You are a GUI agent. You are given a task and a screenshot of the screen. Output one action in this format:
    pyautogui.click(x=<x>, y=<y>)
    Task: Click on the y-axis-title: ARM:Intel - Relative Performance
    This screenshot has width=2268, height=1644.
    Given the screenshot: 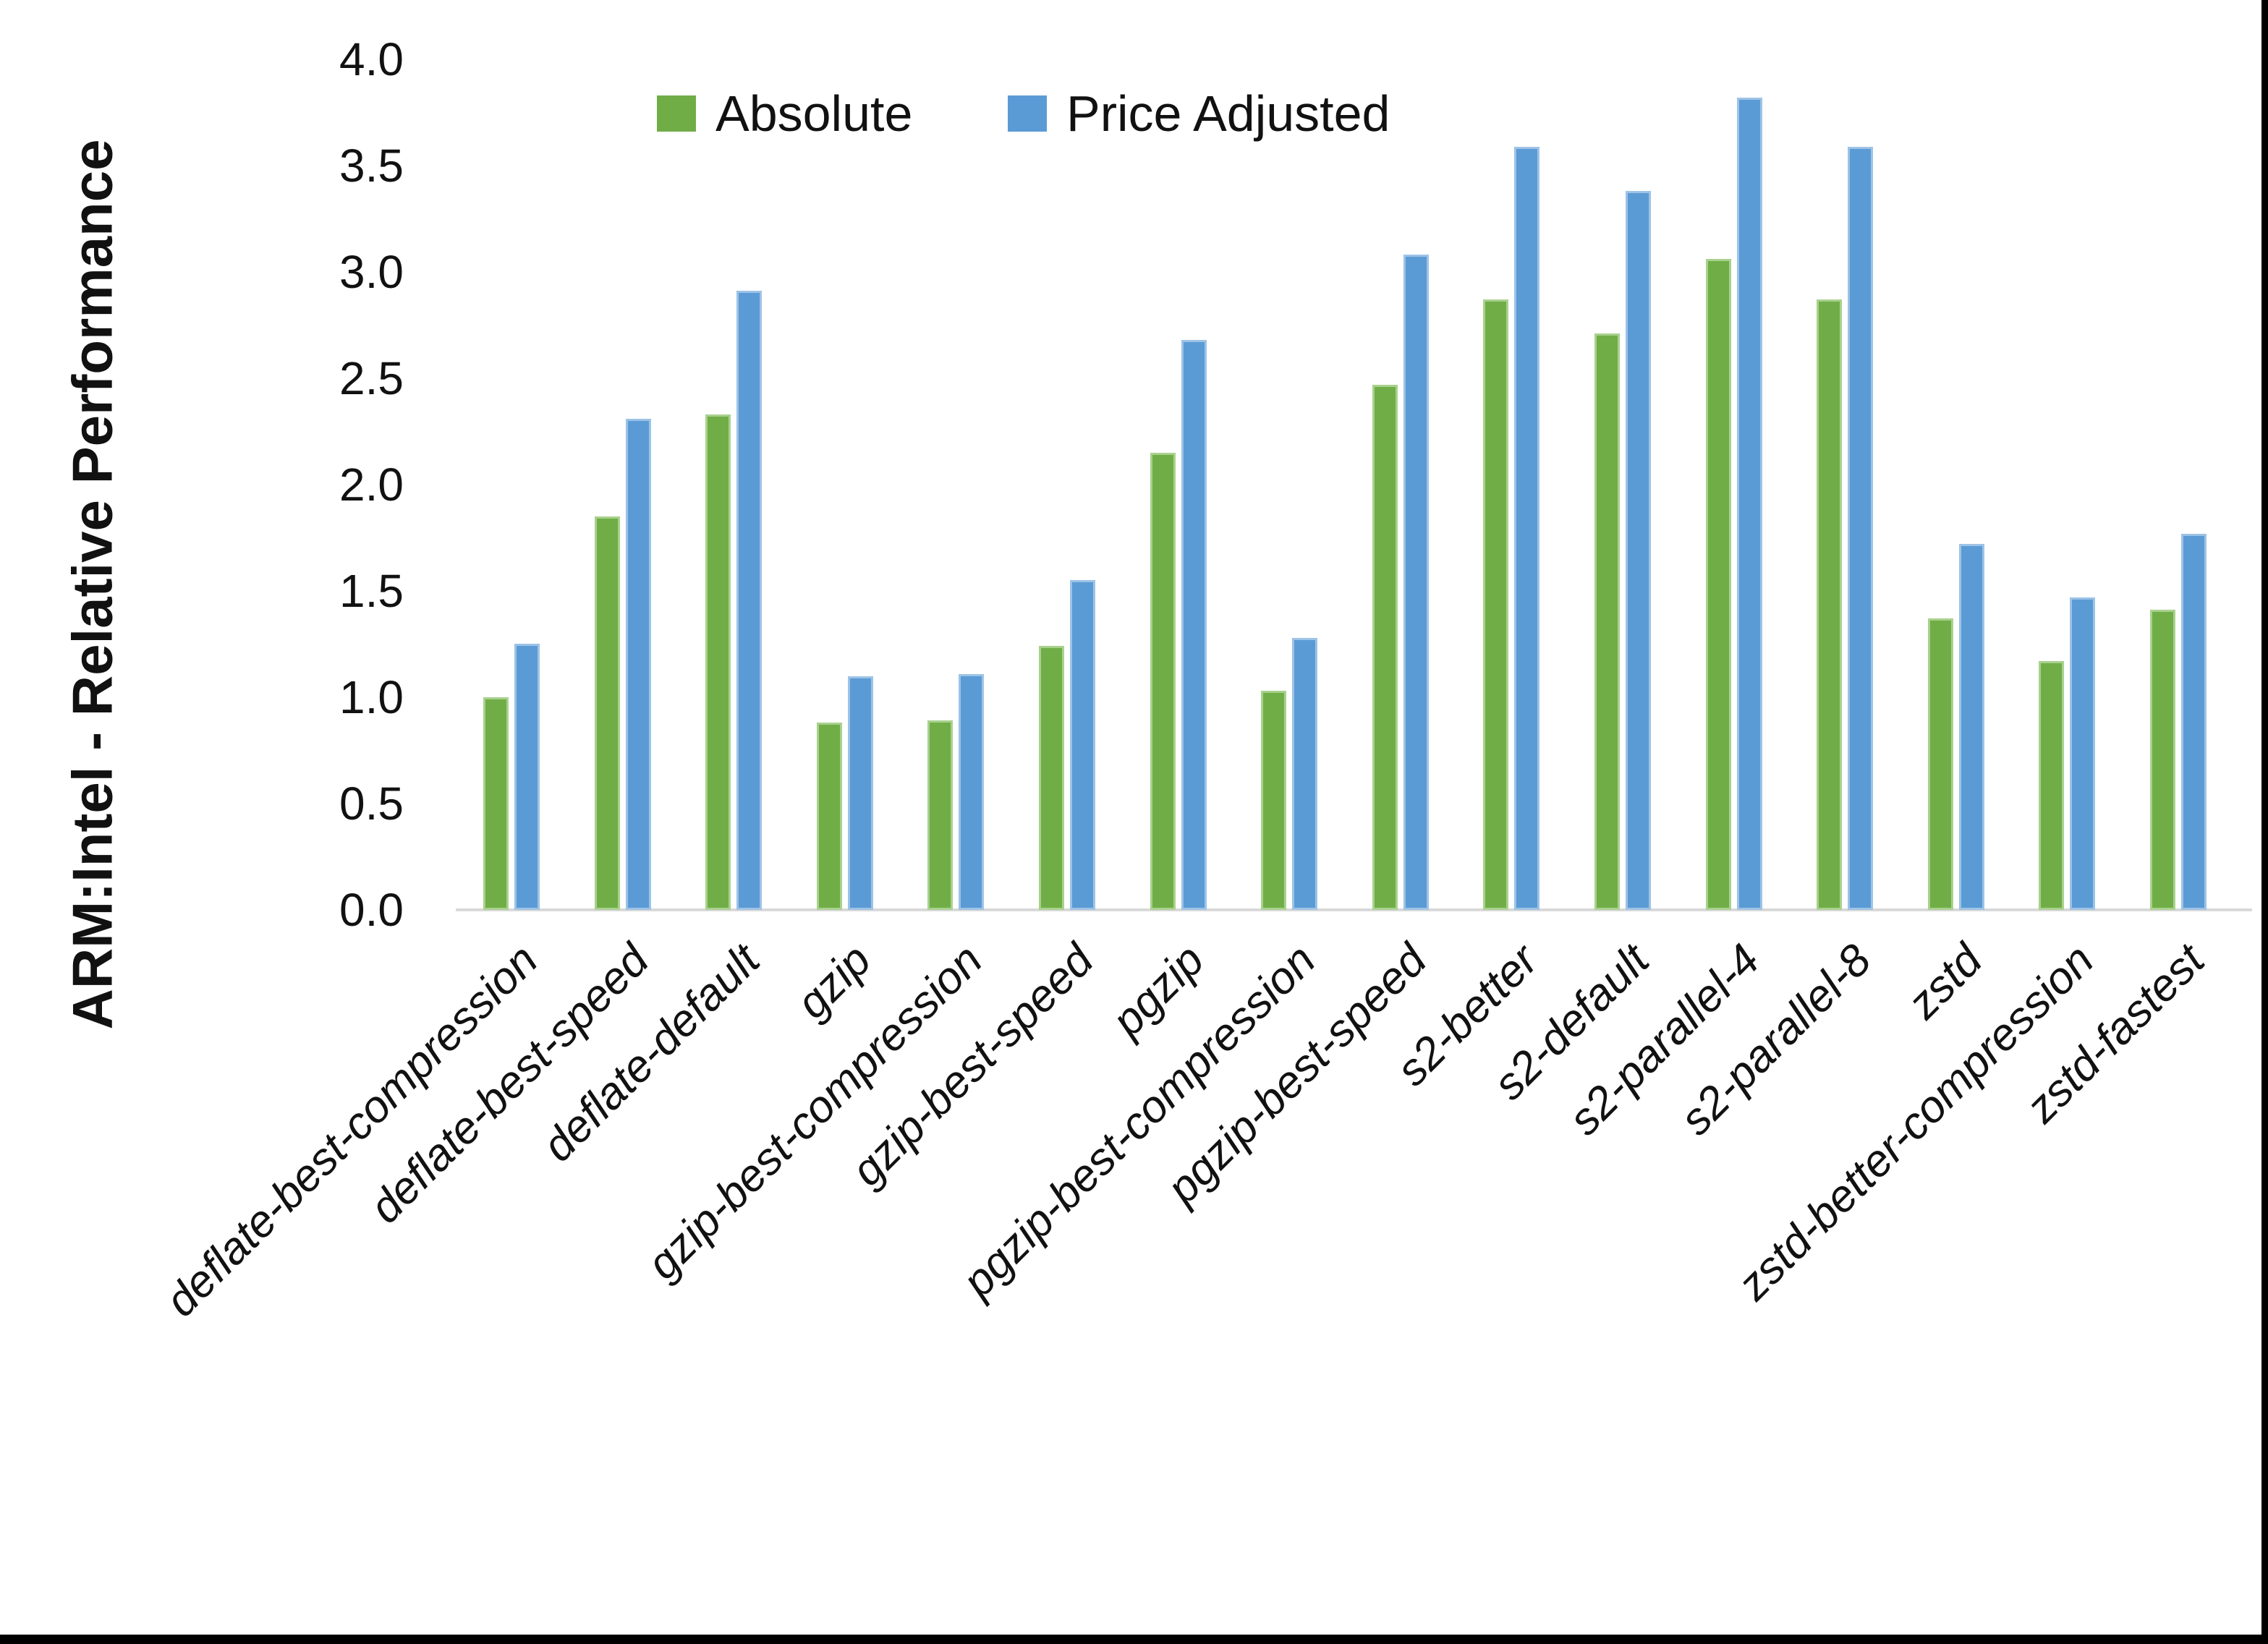 What is the action you would take?
    pyautogui.click(x=92, y=584)
    